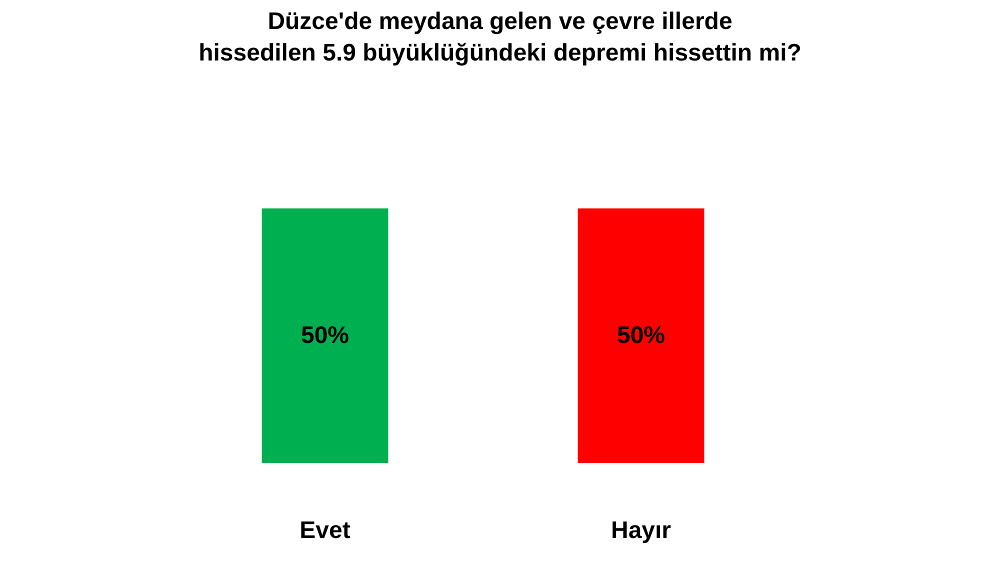  I want to click on chart-title: Düzce'de meydana gelen ve çevre illerde hissedilen 5.9 büyüklüğündeki depremi hissettin mi?, so click(500, 37).